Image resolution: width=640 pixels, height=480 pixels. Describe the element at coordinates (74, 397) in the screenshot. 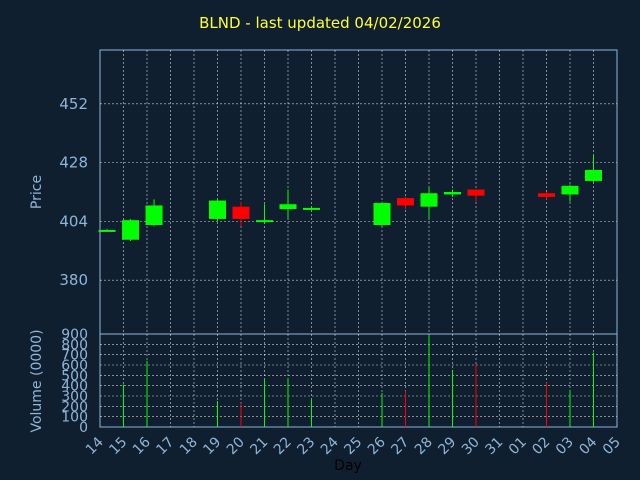

I see `volume-tick-label: 300` at that location.